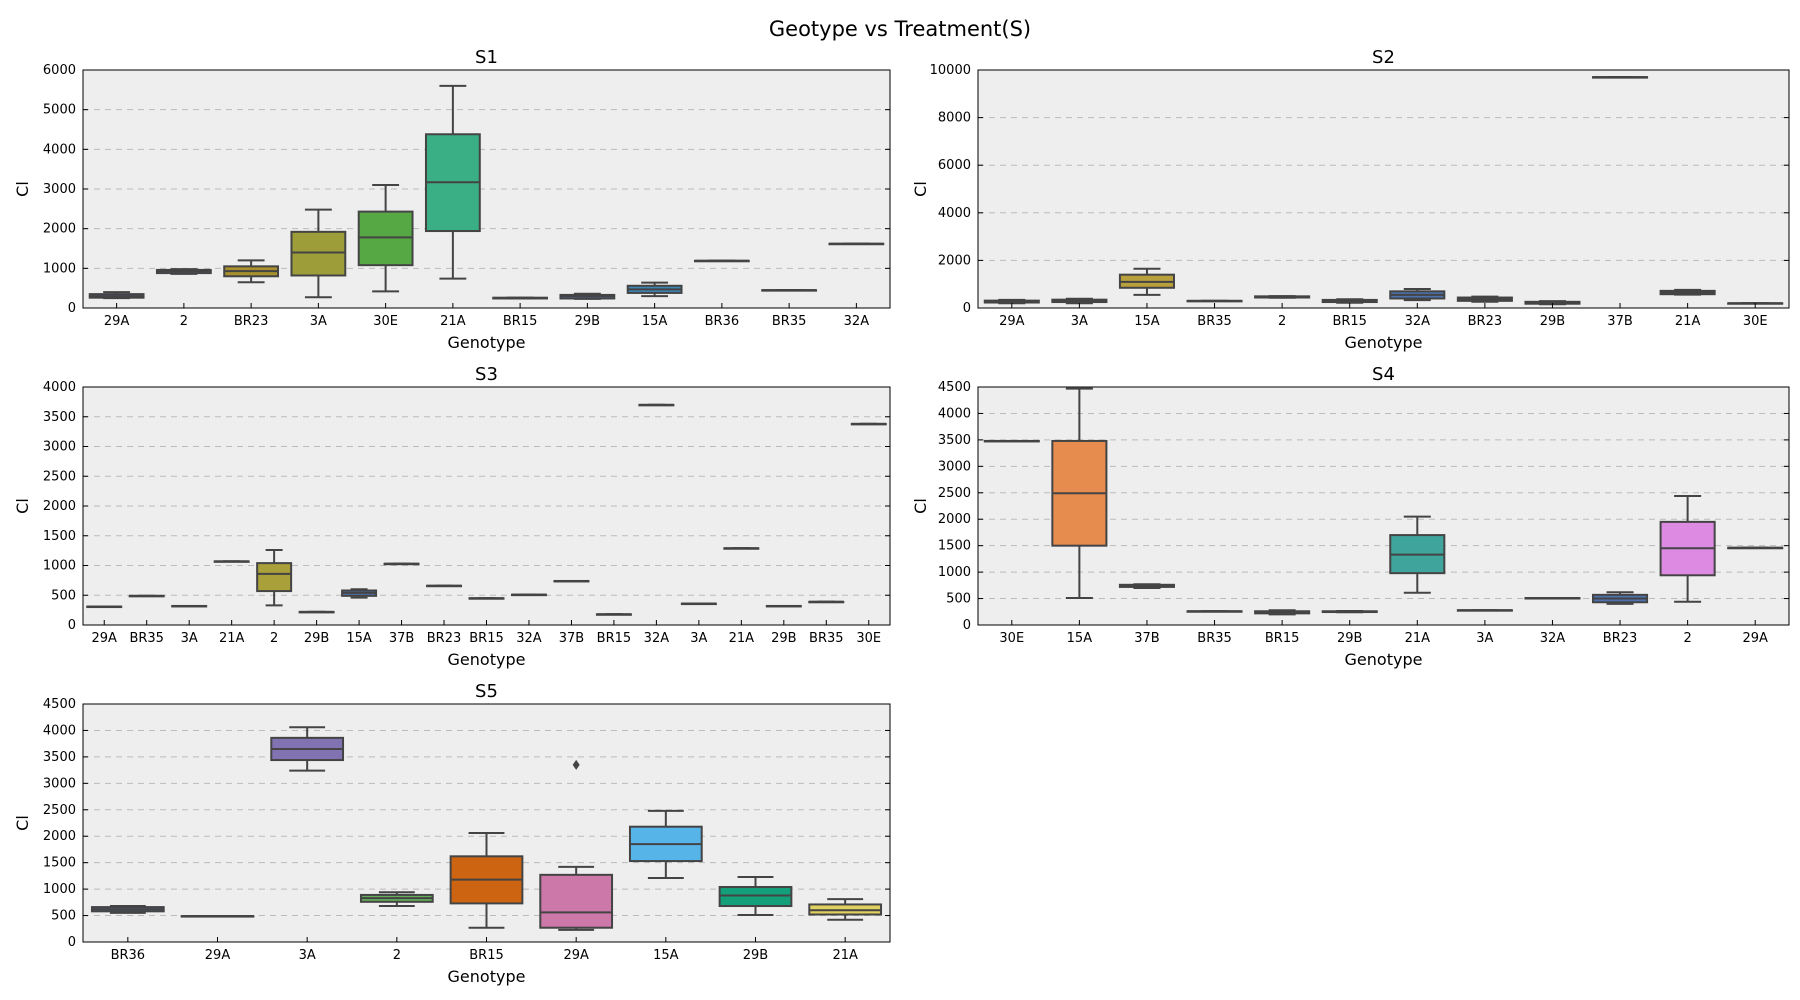 This screenshot has height=1000, width=1800. I want to click on y-tick-label: 8000, so click(954, 118).